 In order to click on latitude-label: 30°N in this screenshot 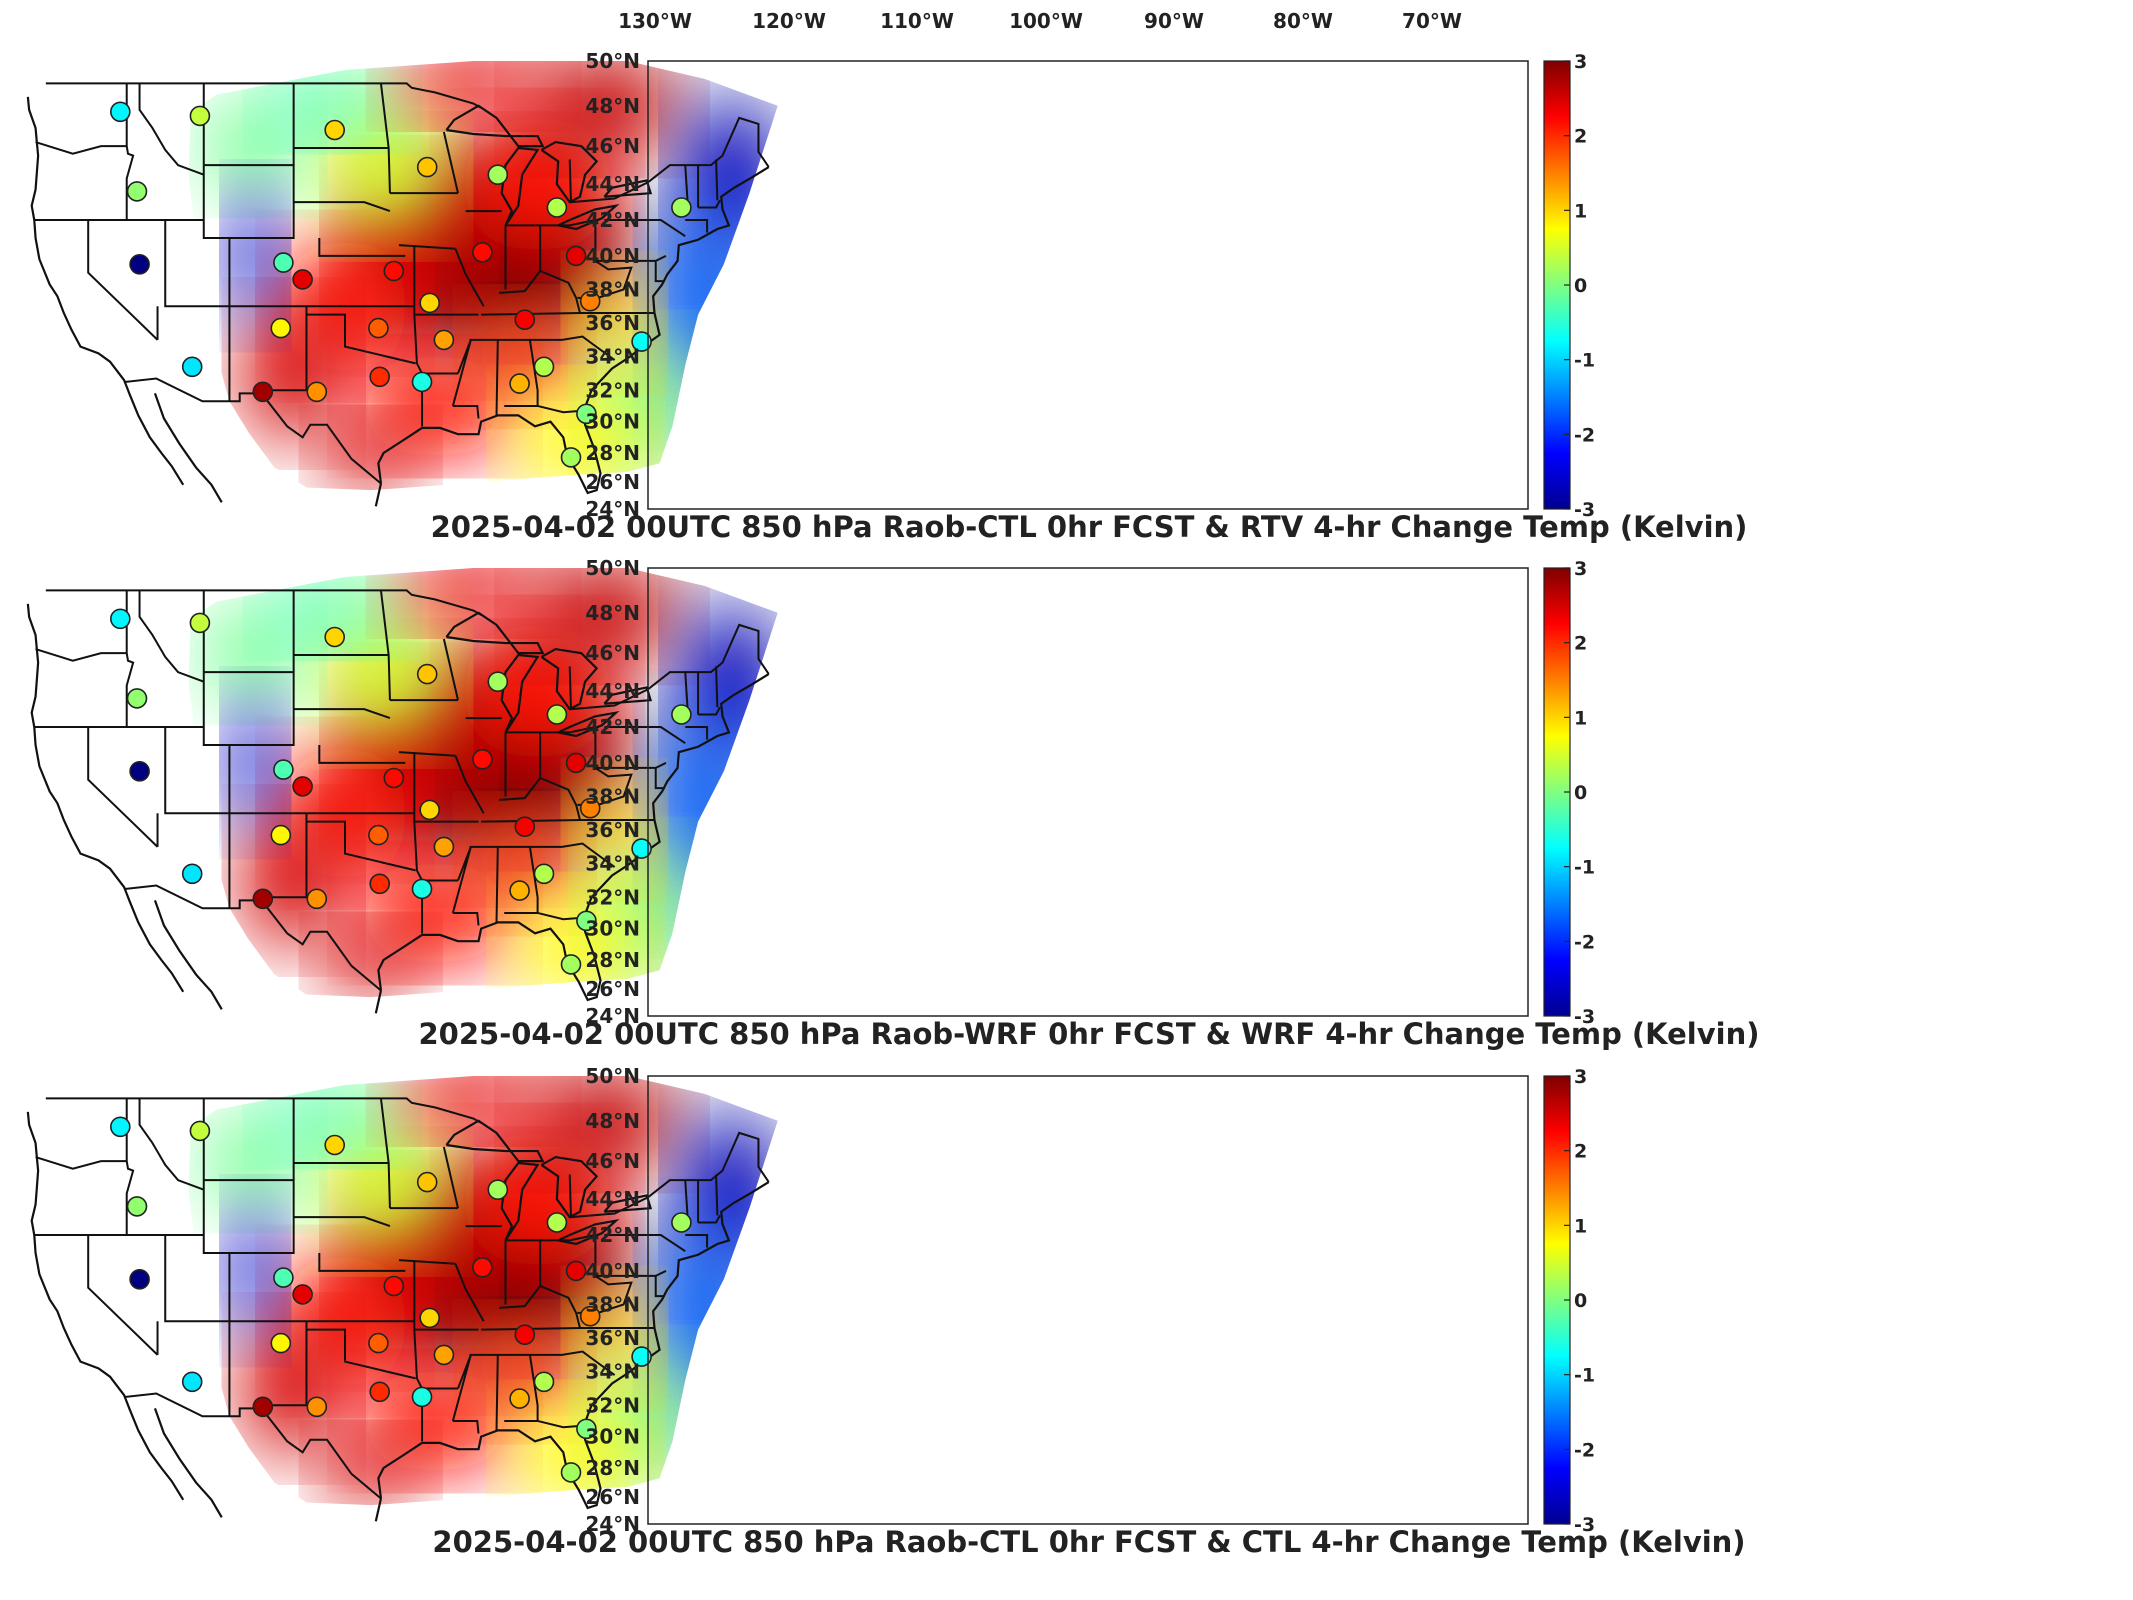, I will do `click(612, 929)`.